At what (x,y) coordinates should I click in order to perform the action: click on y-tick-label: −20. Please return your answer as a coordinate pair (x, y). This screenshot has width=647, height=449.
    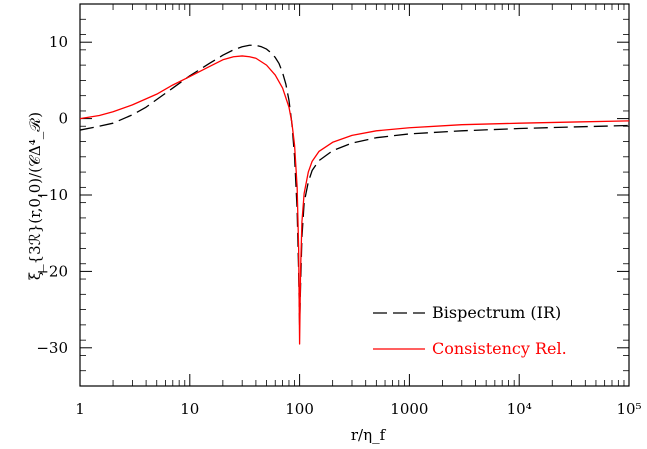
    Looking at the image, I should click on (52, 271).